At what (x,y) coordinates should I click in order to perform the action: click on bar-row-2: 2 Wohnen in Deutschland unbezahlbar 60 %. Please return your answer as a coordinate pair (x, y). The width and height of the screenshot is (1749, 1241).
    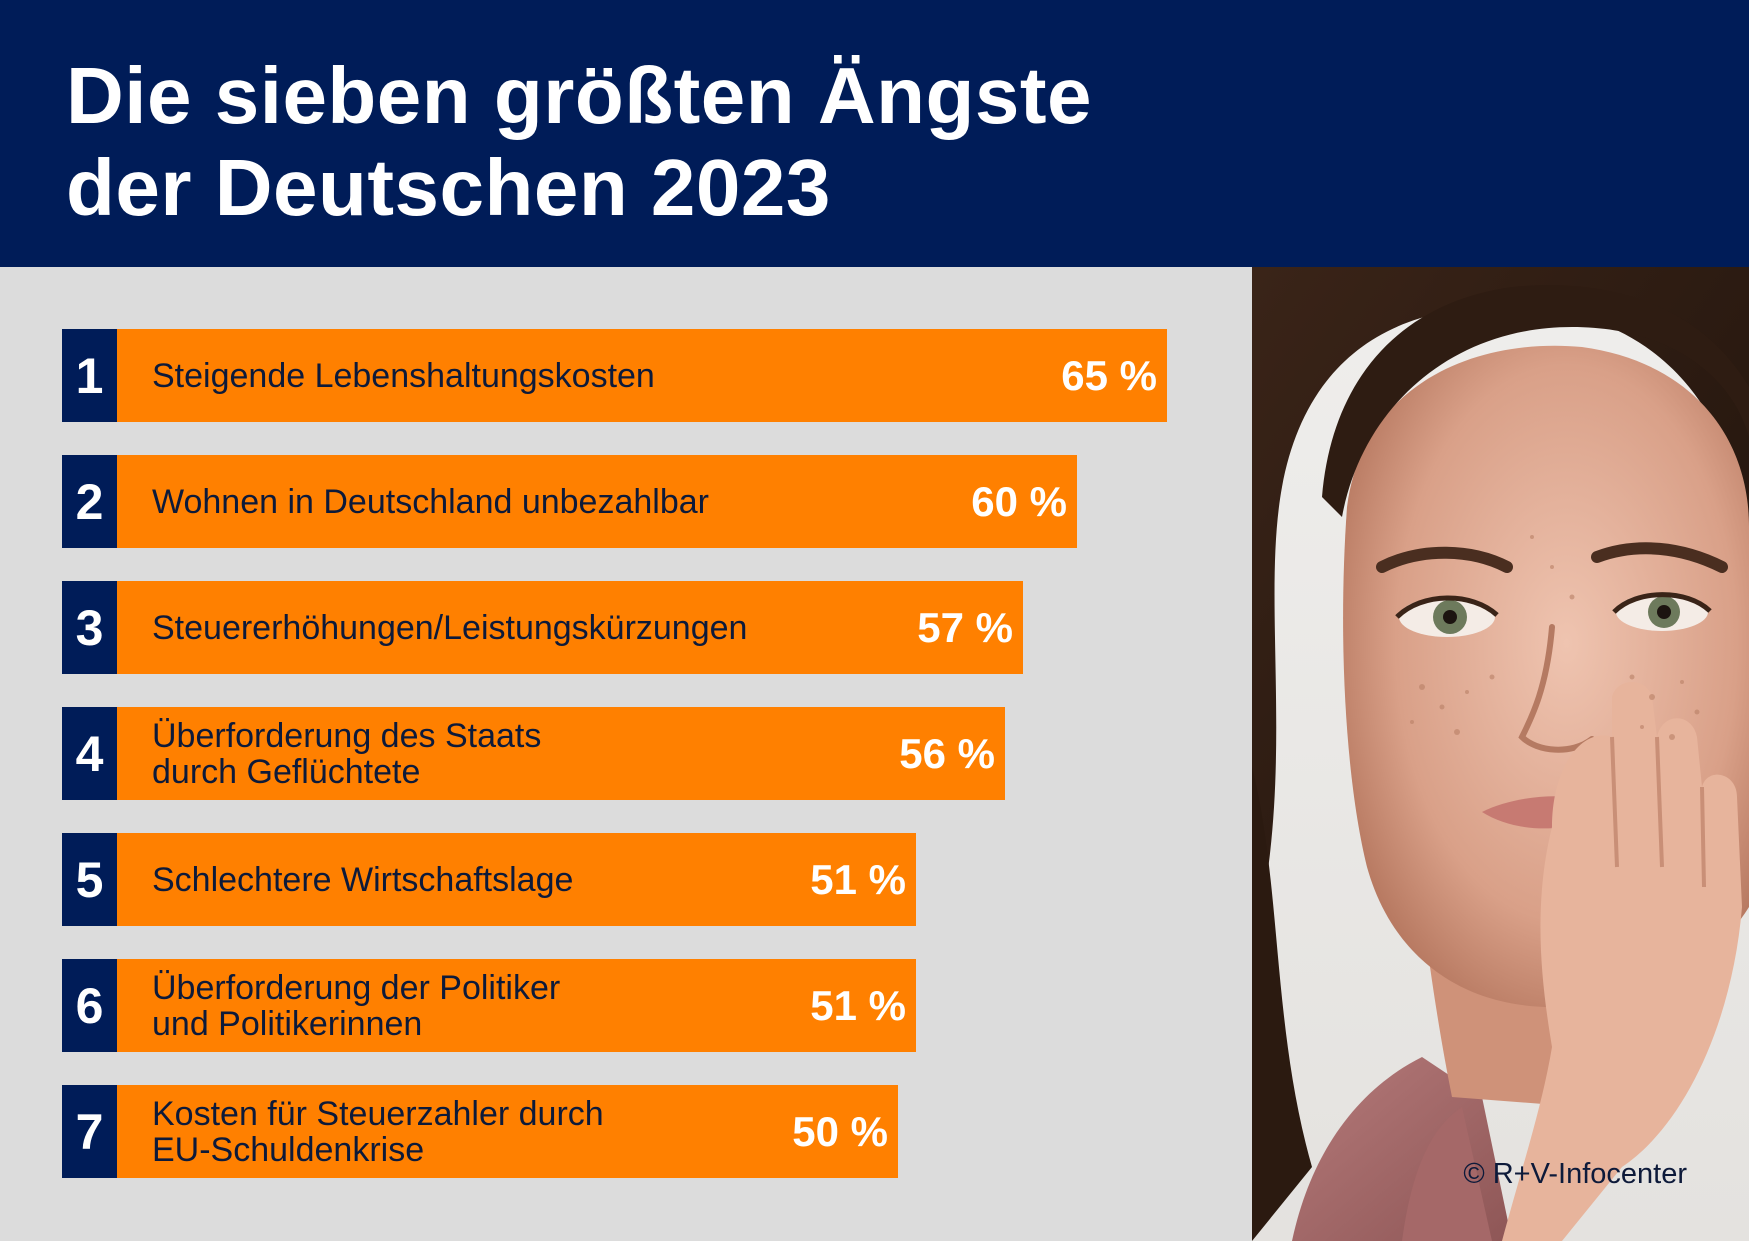
    Looking at the image, I should click on (569, 501).